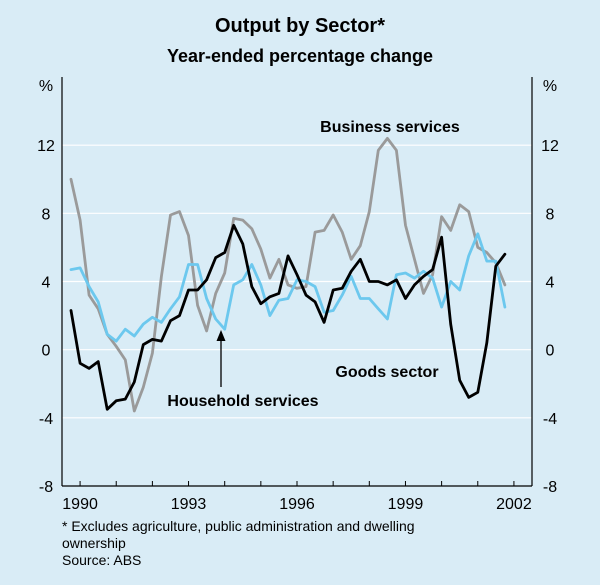  What do you see at coordinates (300, 26) in the screenshot?
I see `chart-title: Output by Sector*` at bounding box center [300, 26].